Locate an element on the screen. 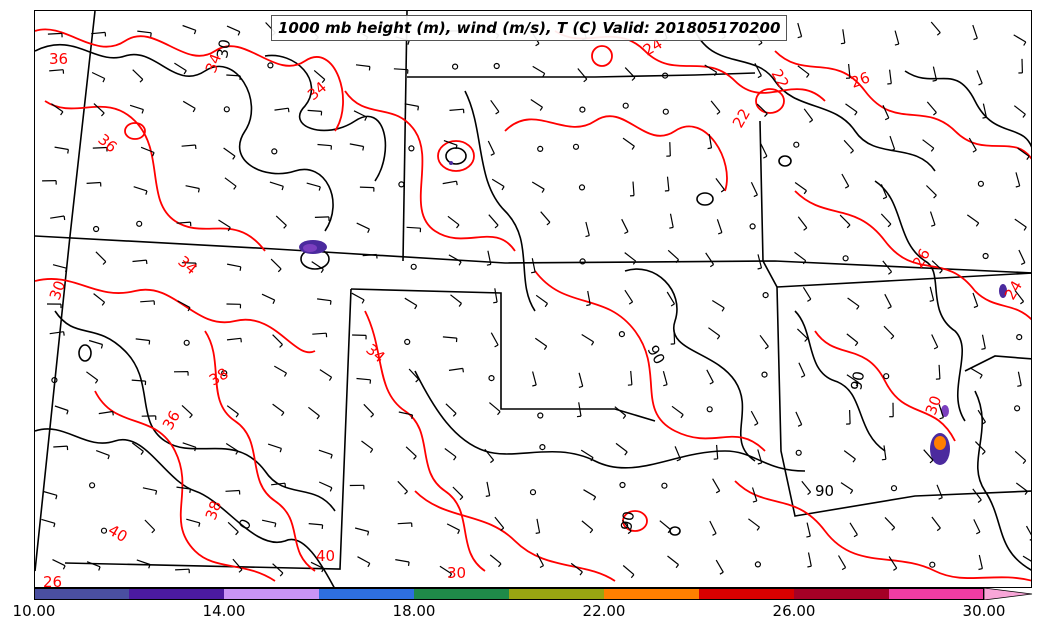  temp-label: 36 is located at coordinates (171, 420).